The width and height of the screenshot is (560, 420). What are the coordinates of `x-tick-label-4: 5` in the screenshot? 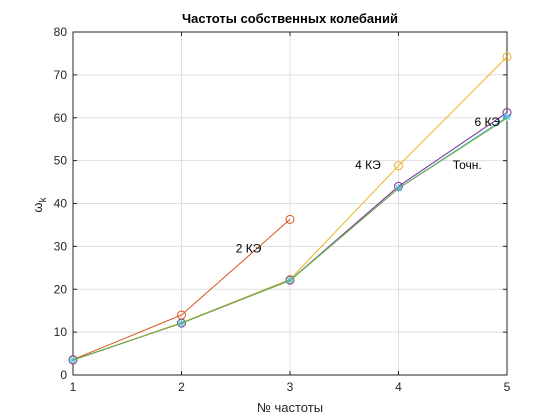 It's located at (507, 387).